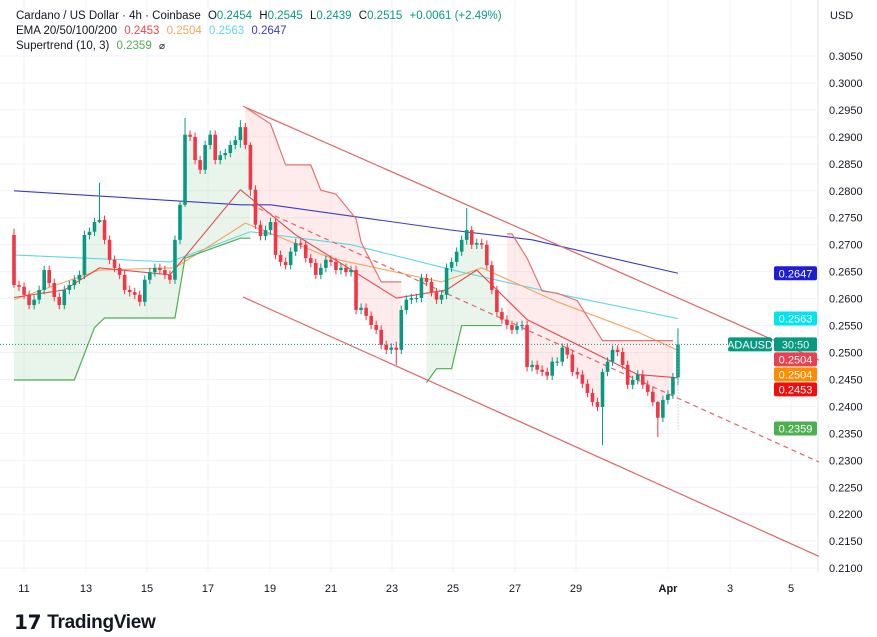  What do you see at coordinates (28, 623) in the screenshot?
I see `tradingview-logo-icon: 𝟭𝟳` at bounding box center [28, 623].